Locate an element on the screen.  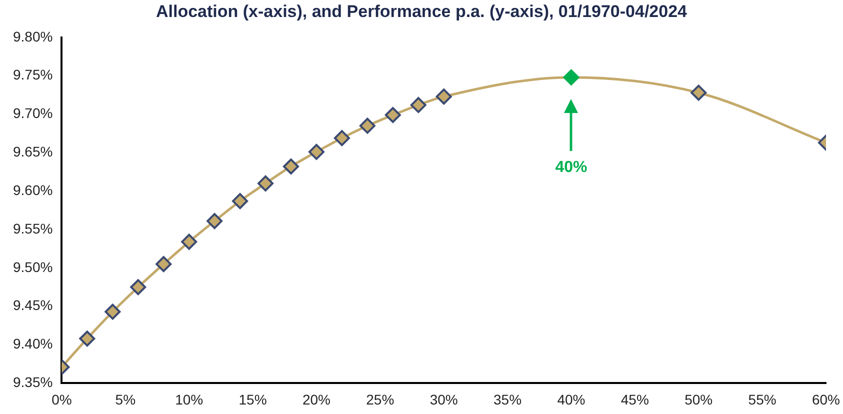
x-tick-label: 60% is located at coordinates (826, 399).